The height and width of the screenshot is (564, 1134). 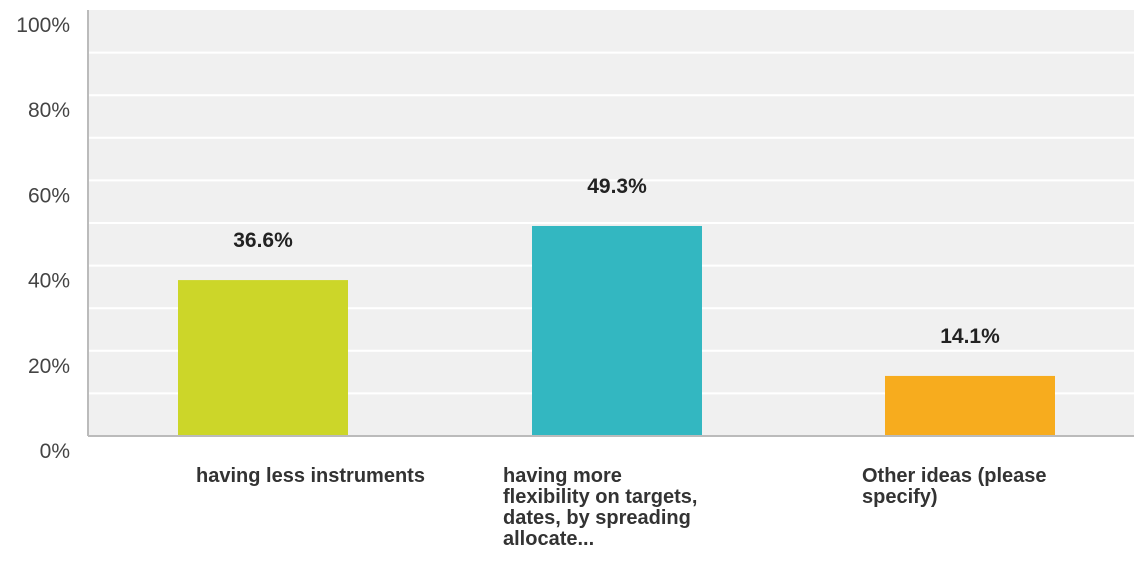 I want to click on category-label-having-less-instruments: having less instruments, so click(x=310, y=476).